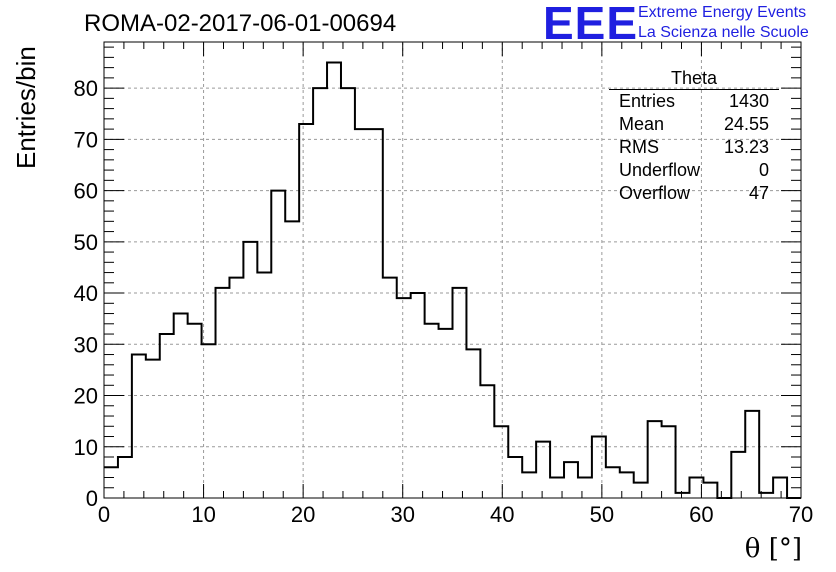  What do you see at coordinates (86, 396) in the screenshot?
I see `y-tick-label: 20` at bounding box center [86, 396].